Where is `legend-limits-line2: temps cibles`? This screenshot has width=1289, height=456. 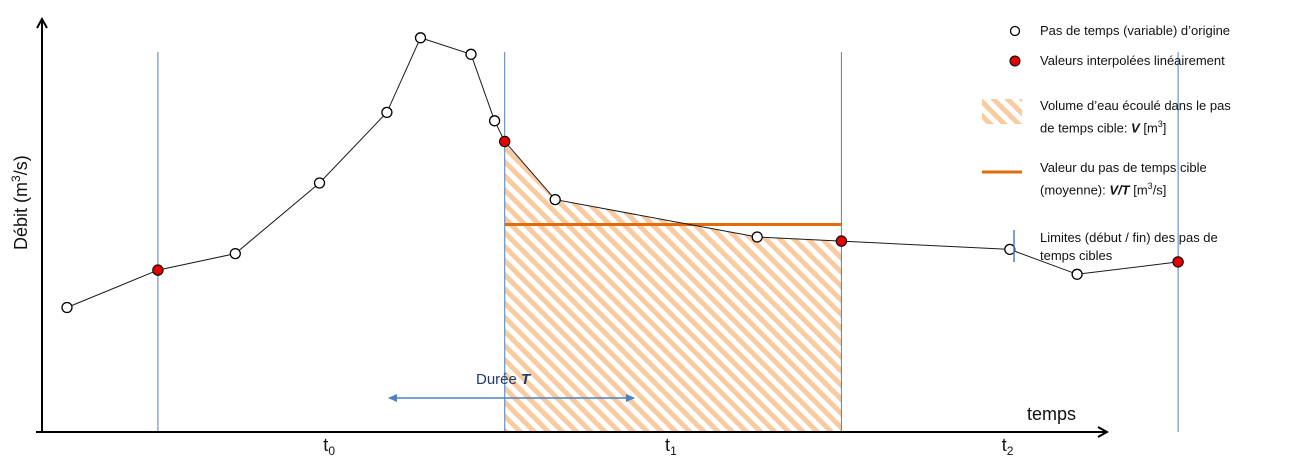 legend-limits-line2: temps cibles is located at coordinates (1076, 255).